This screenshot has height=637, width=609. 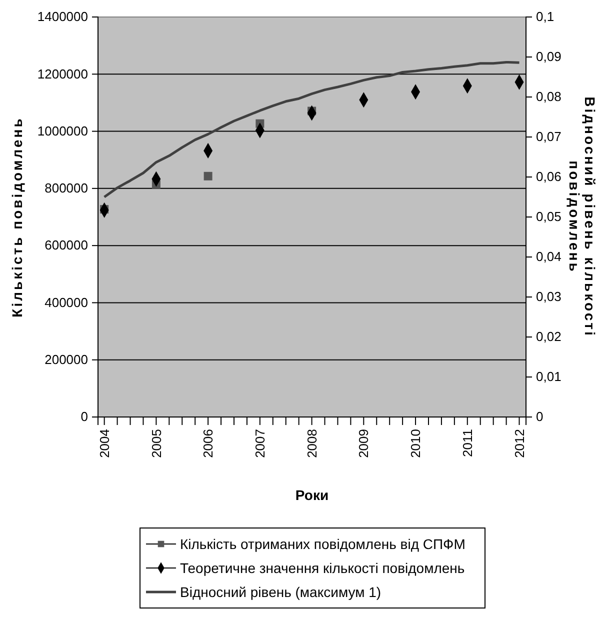 What do you see at coordinates (312, 443) in the screenshot?
I see `x-tick-label: 2008` at bounding box center [312, 443].